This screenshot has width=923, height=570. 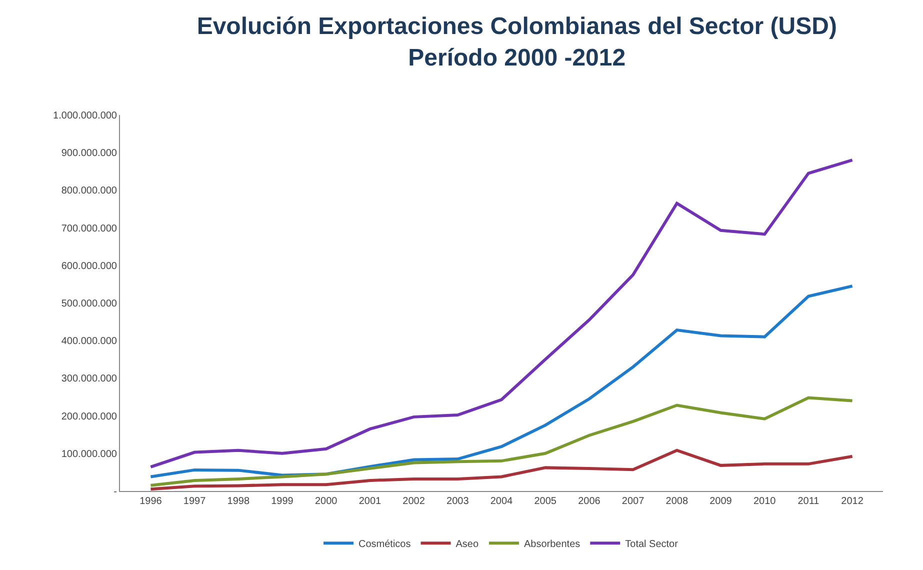 I want to click on y-tick-label: 700.000.000, so click(x=89, y=228).